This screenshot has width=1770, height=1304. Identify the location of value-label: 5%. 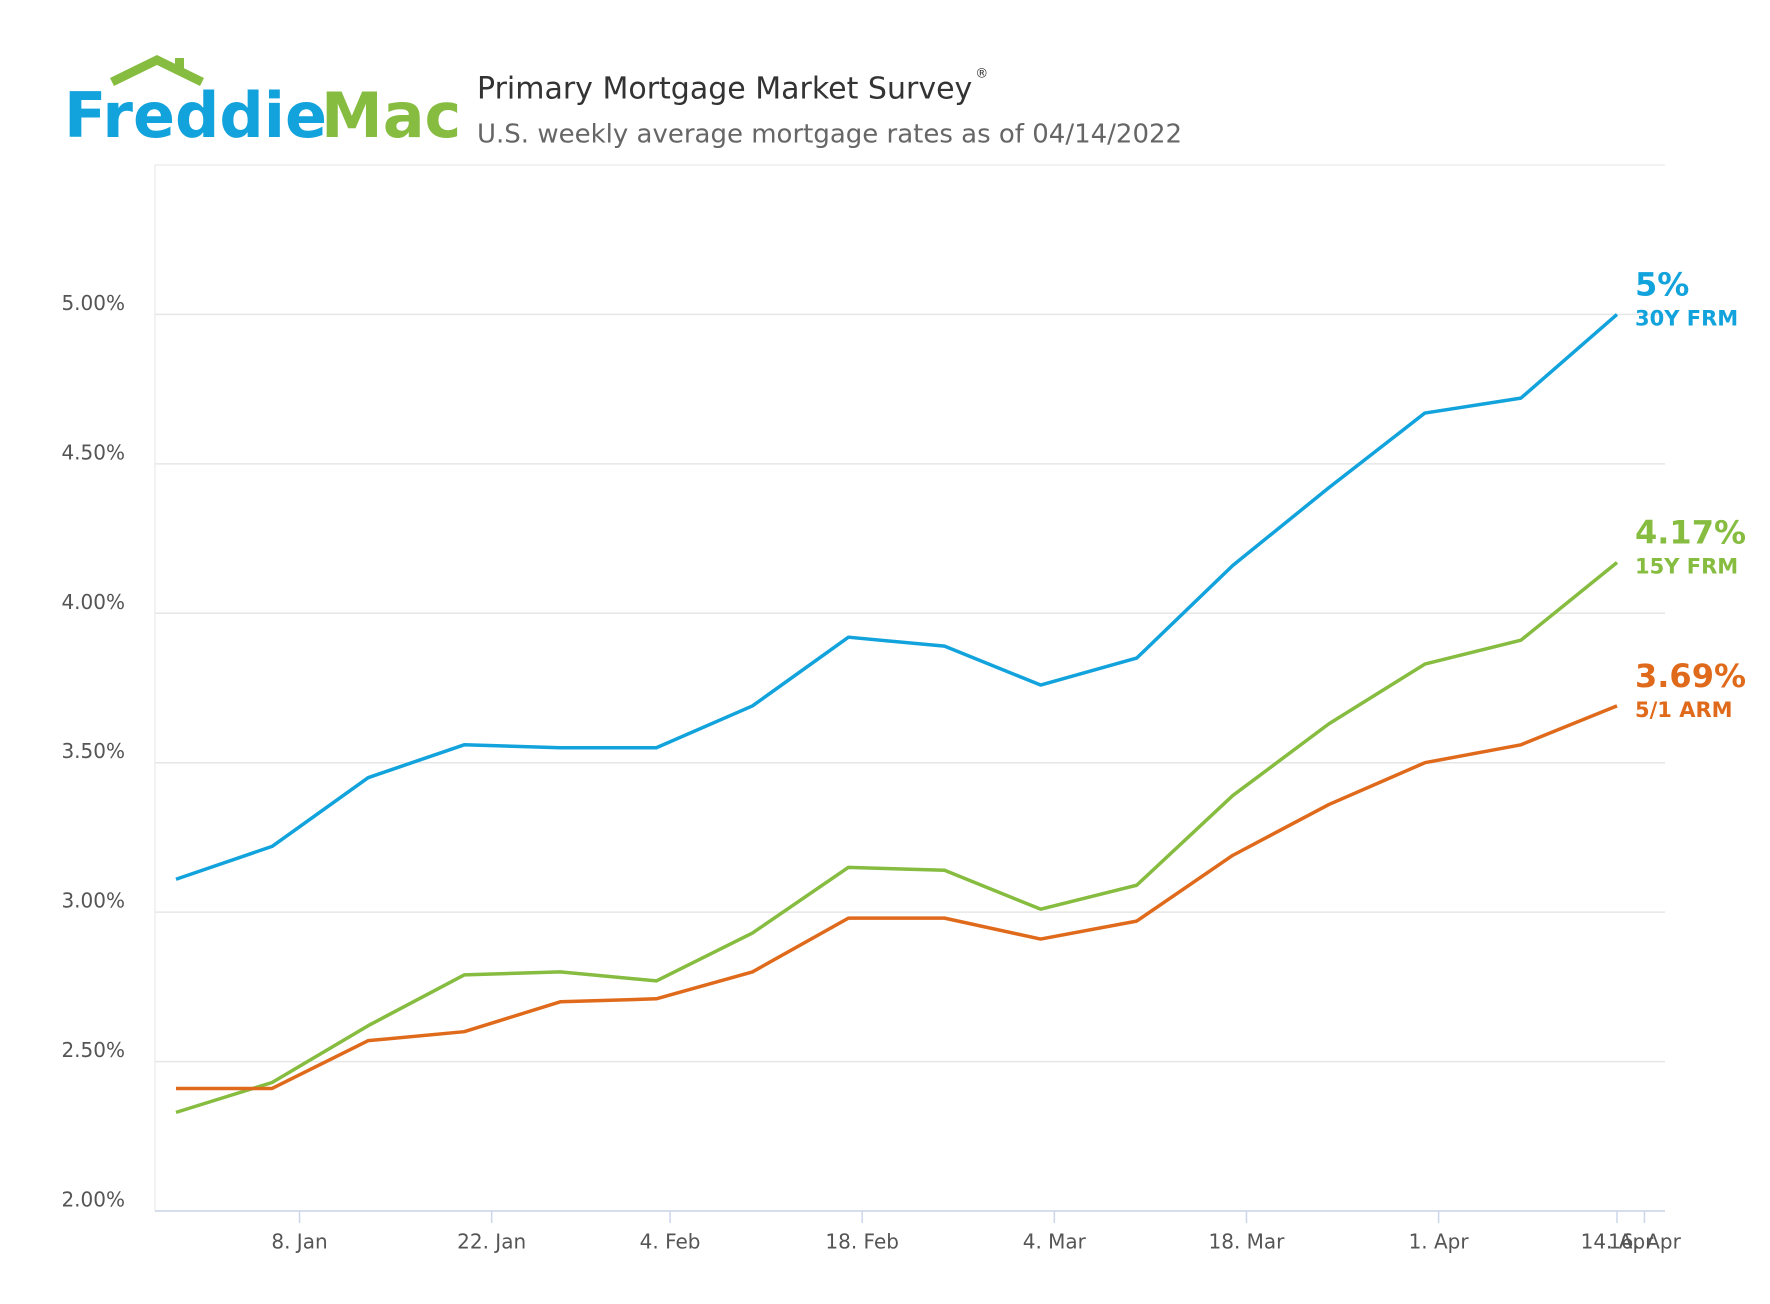
(1662, 284).